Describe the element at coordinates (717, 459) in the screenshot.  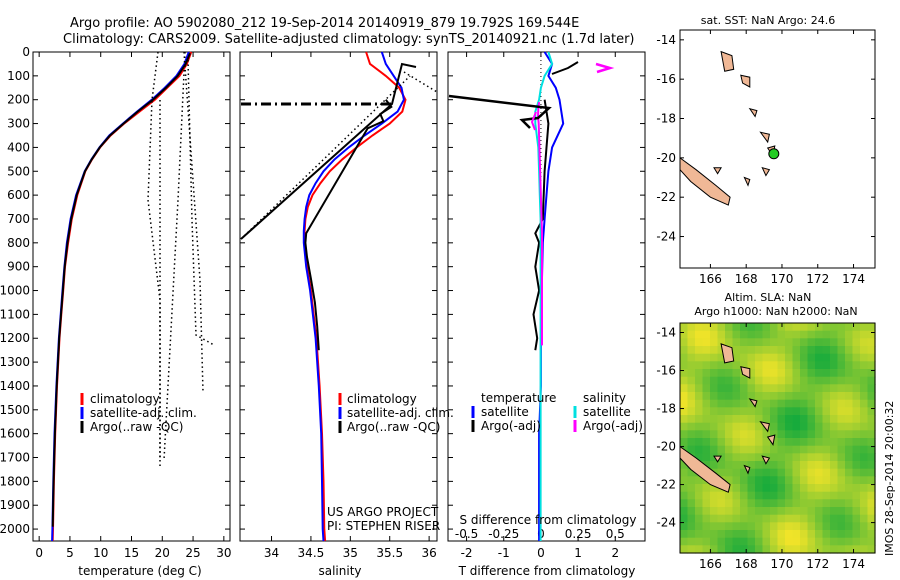
I see `island-ouvea` at that location.